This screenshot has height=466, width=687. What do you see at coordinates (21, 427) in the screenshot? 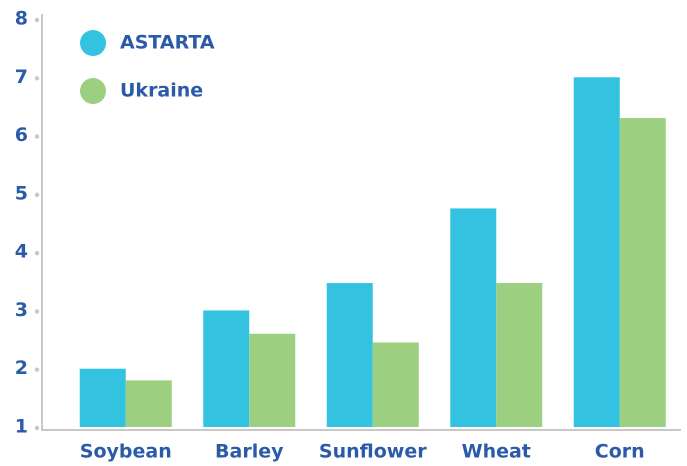
I see `y-tick-label: 1` at bounding box center [21, 427].